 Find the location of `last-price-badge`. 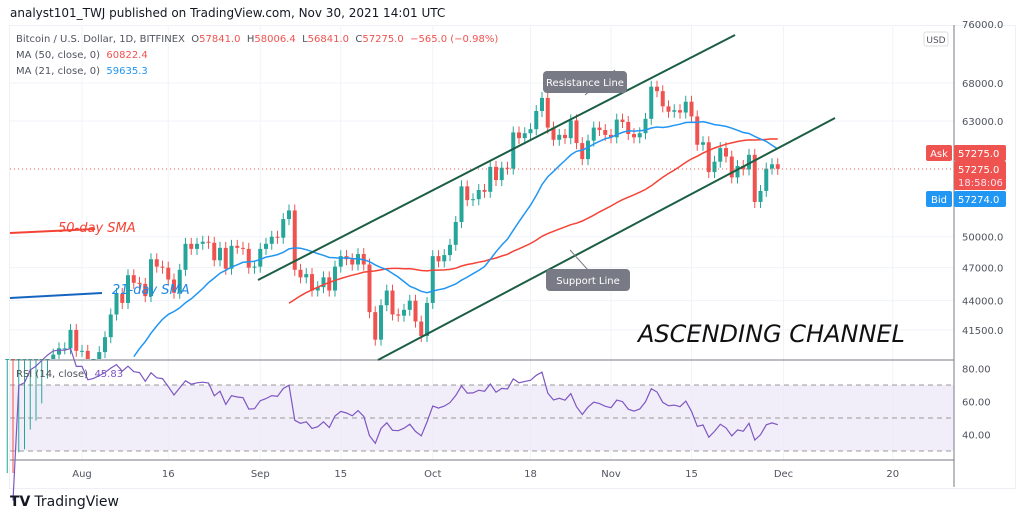

last-price-badge is located at coordinates (980, 175).